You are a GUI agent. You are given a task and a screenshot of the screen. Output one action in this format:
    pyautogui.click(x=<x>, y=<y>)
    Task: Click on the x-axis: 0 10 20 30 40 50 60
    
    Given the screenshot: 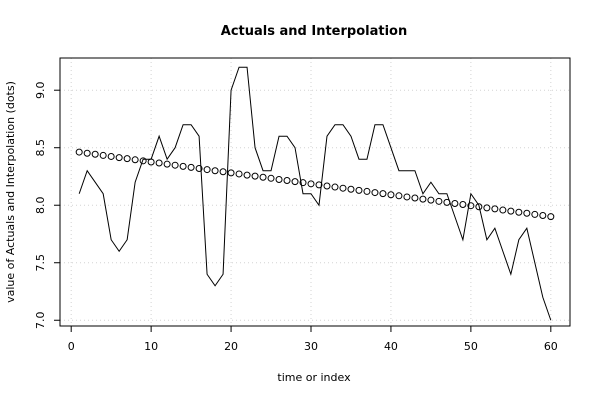 What is the action you would take?
    pyautogui.click(x=313, y=339)
    